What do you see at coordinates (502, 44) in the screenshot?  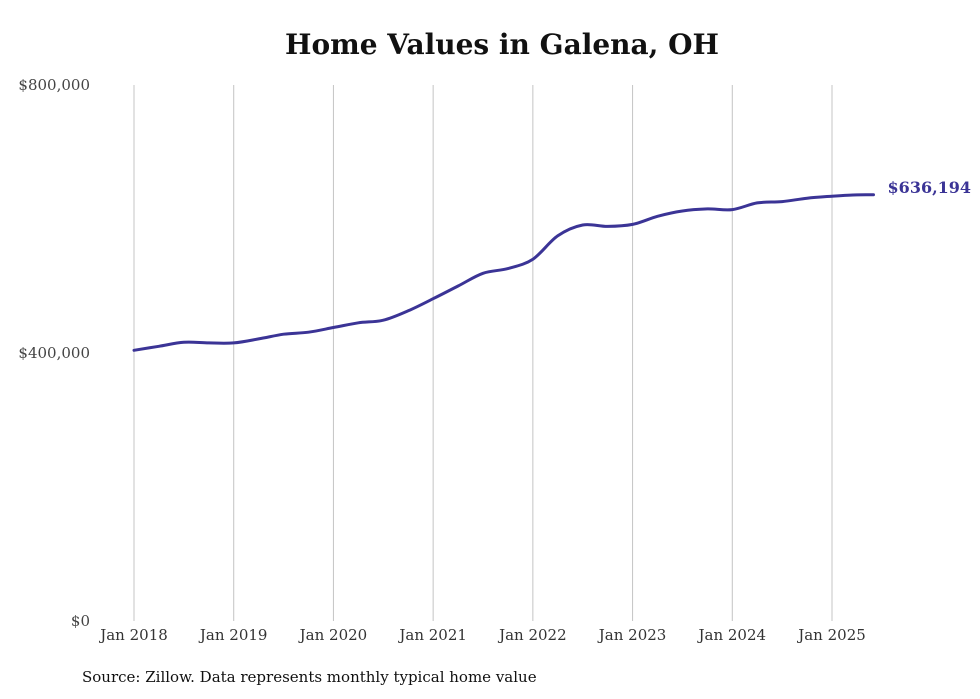 I see `chart-title: Home Values in Galena, OH` at bounding box center [502, 44].